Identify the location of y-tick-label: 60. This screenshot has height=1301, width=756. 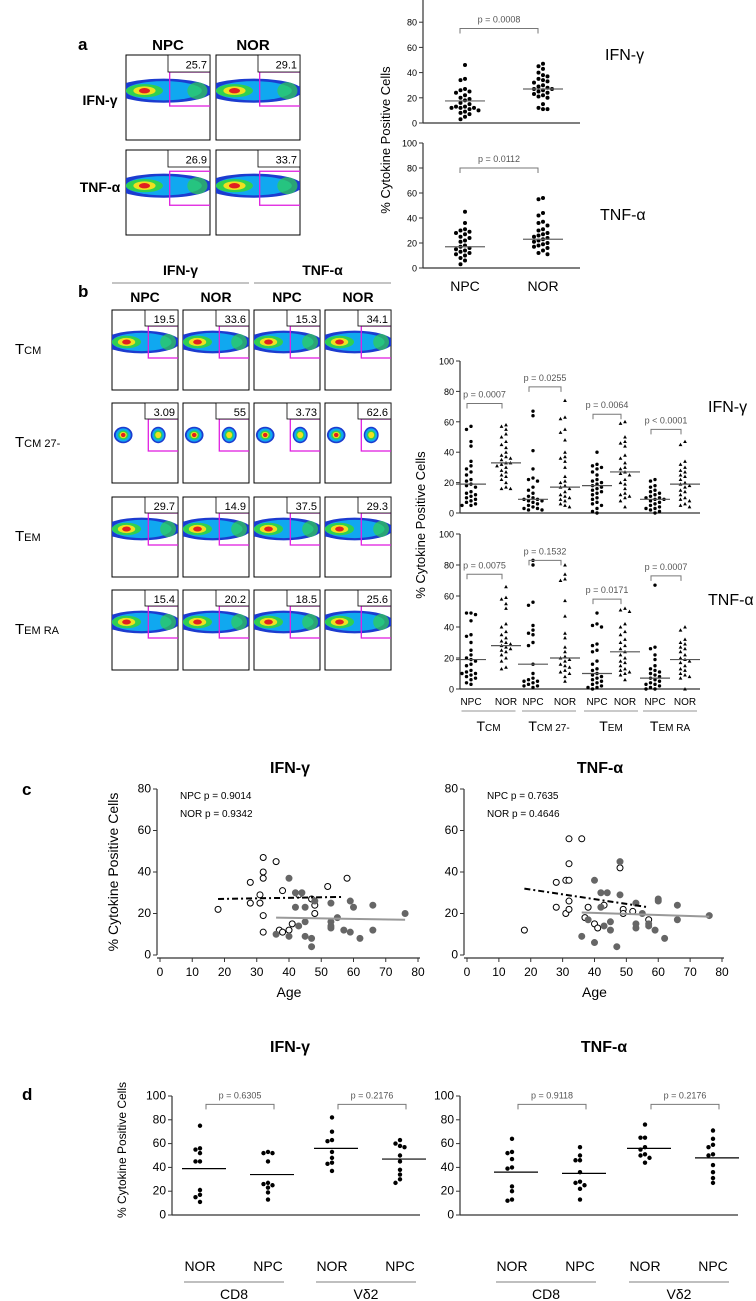
(145, 830).